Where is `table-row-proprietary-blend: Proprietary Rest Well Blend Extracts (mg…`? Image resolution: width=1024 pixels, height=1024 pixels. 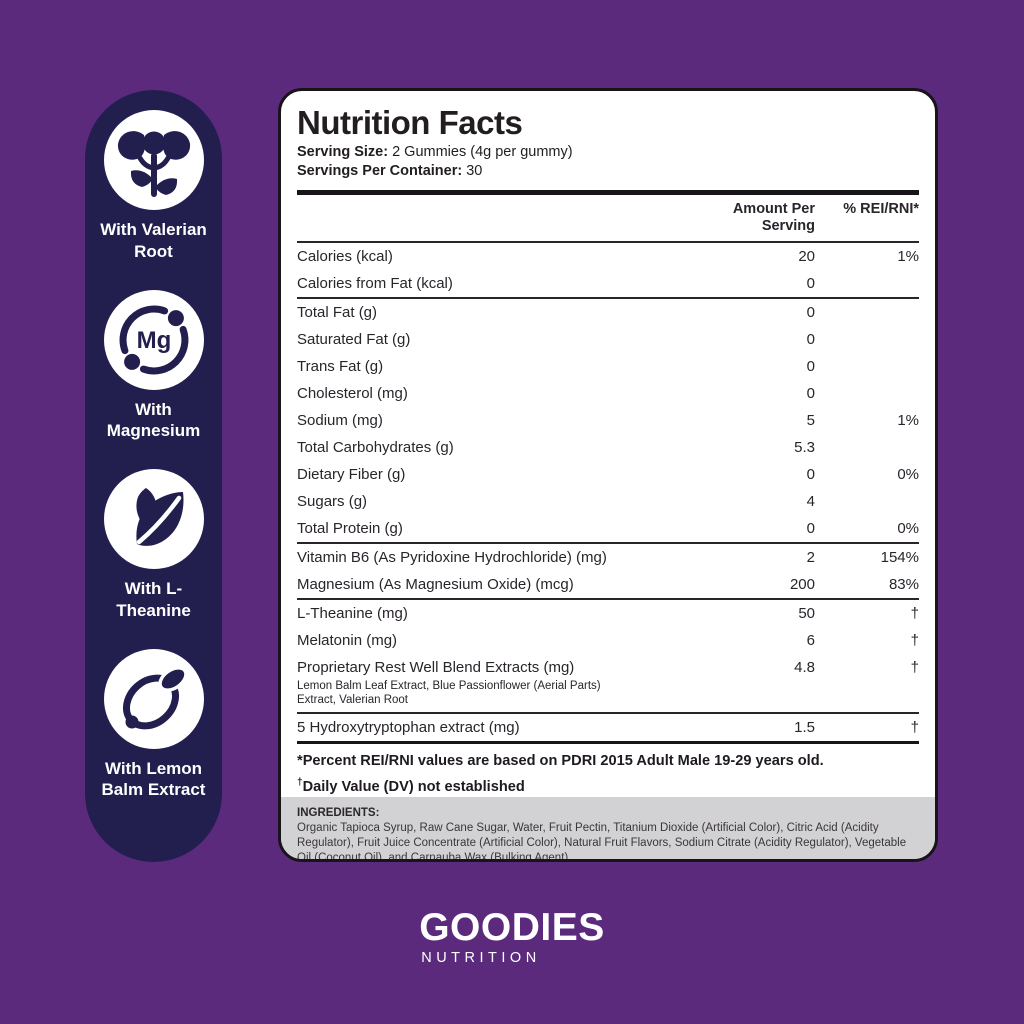
table-row-proprietary-blend: Proprietary Rest Well Blend Extracts (mg… is located at coordinates (608, 683).